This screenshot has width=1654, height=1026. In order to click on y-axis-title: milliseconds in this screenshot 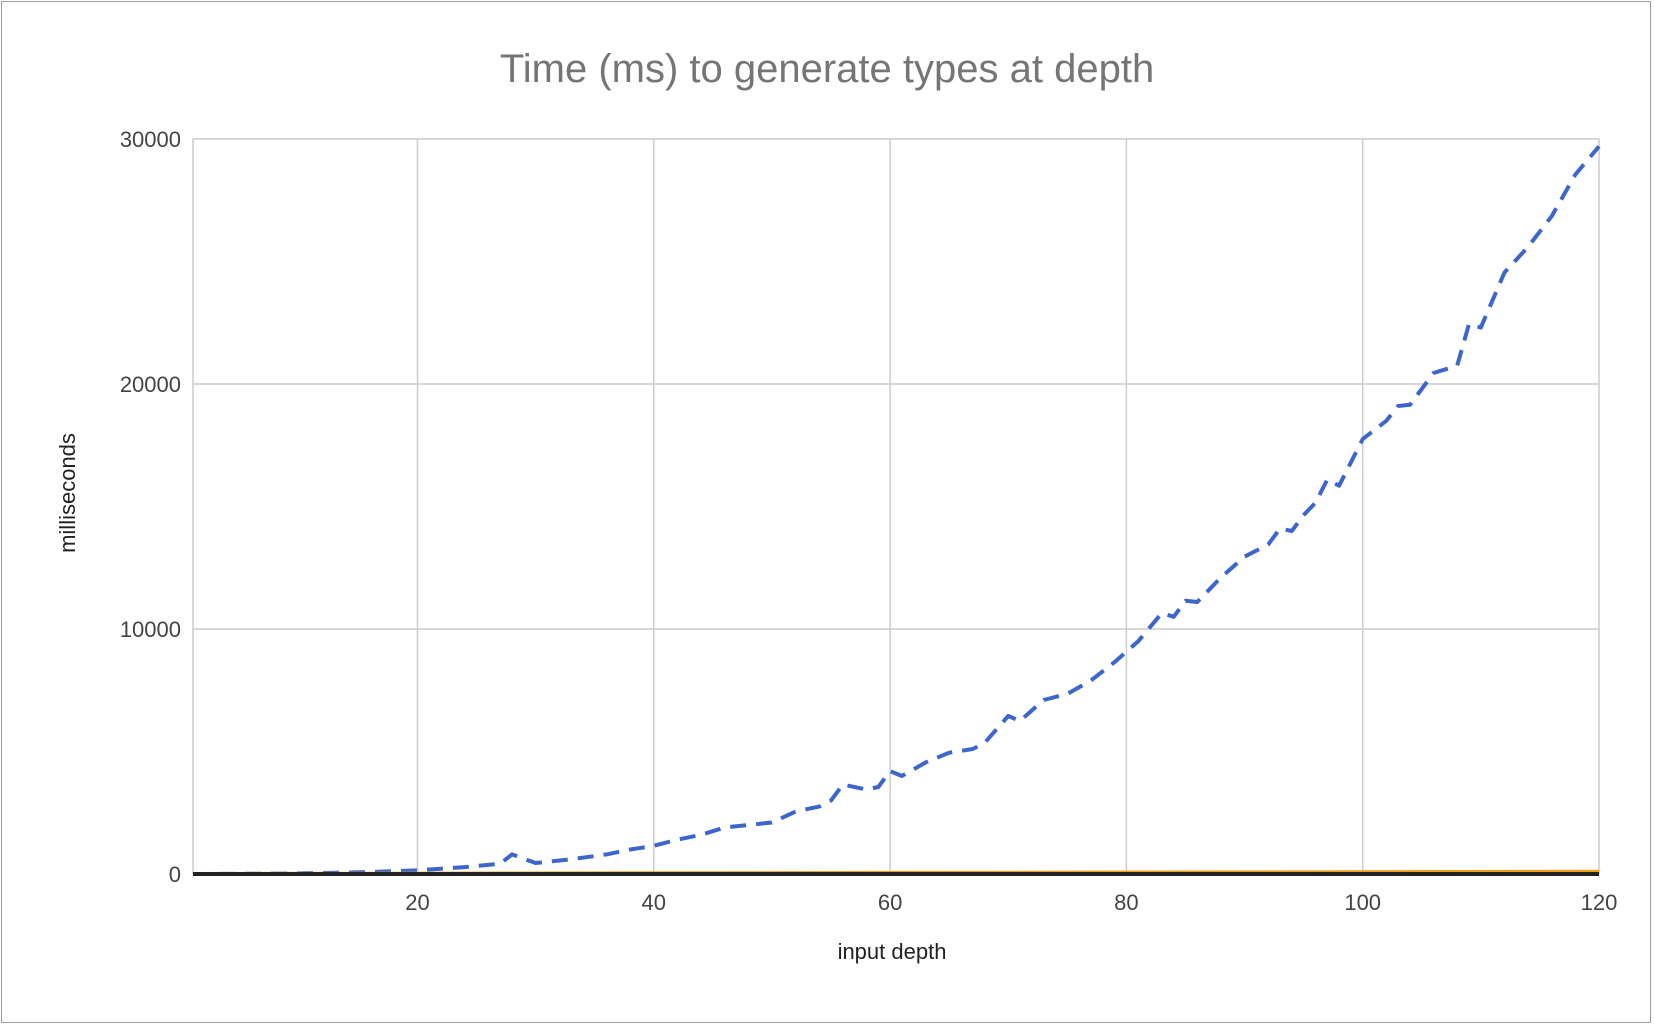, I will do `click(67, 493)`.